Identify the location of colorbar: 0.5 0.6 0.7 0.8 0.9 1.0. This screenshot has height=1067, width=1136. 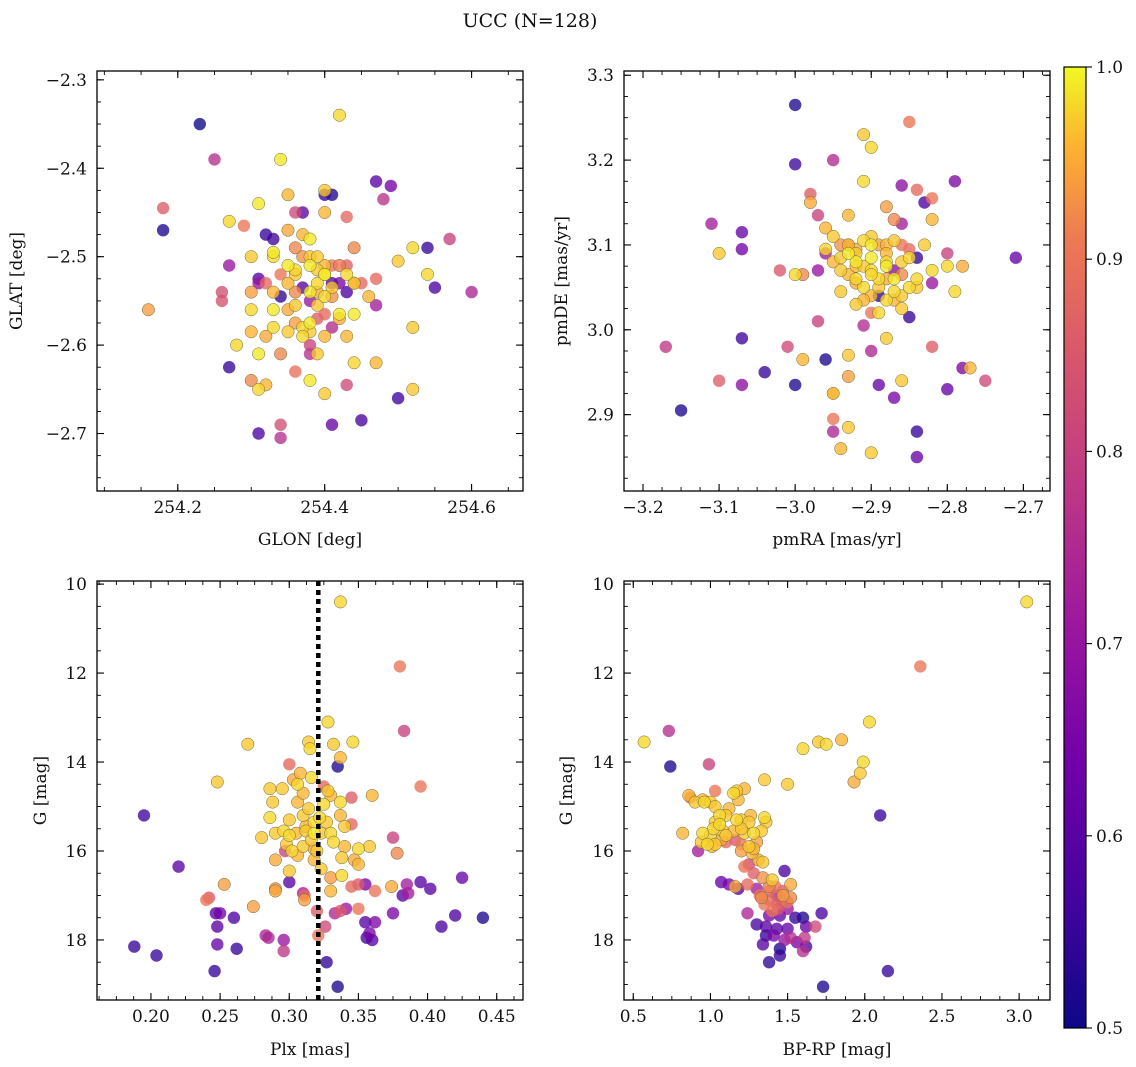
(1093, 548).